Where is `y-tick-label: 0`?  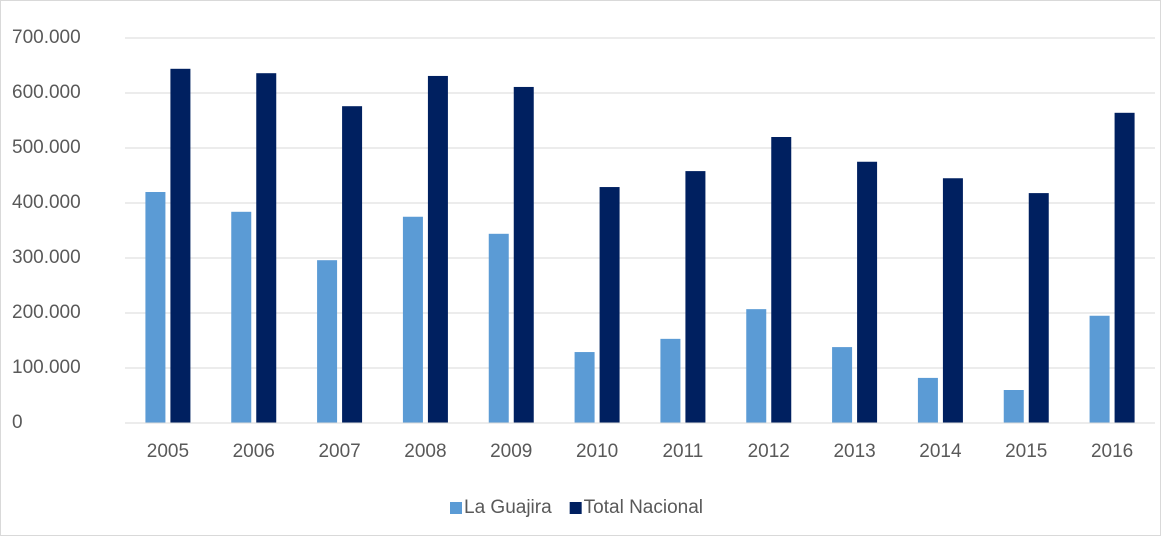 y-tick-label: 0 is located at coordinates (17, 422).